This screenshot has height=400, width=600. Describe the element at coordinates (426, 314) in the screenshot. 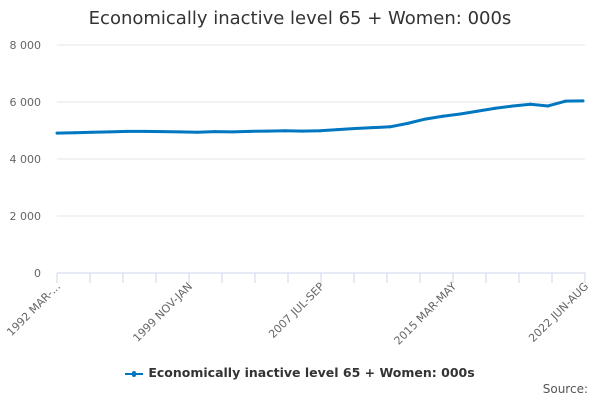

I see `x-tick-label: 2015 MAR-MAY` at that location.